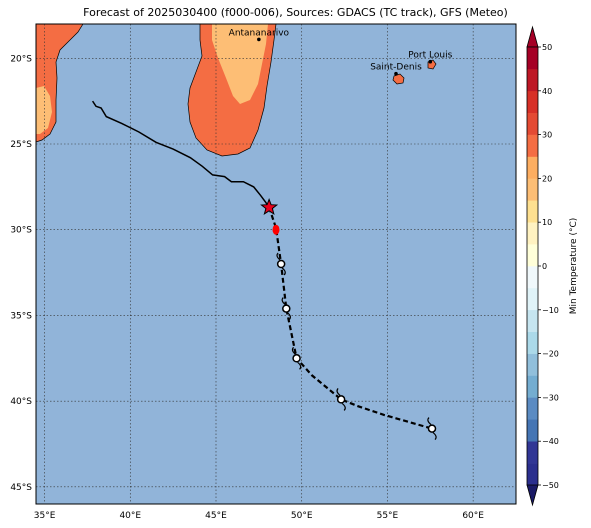  I want to click on city-markers: Antananarivo Port Louis Saint-Denis, so click(341, 52).